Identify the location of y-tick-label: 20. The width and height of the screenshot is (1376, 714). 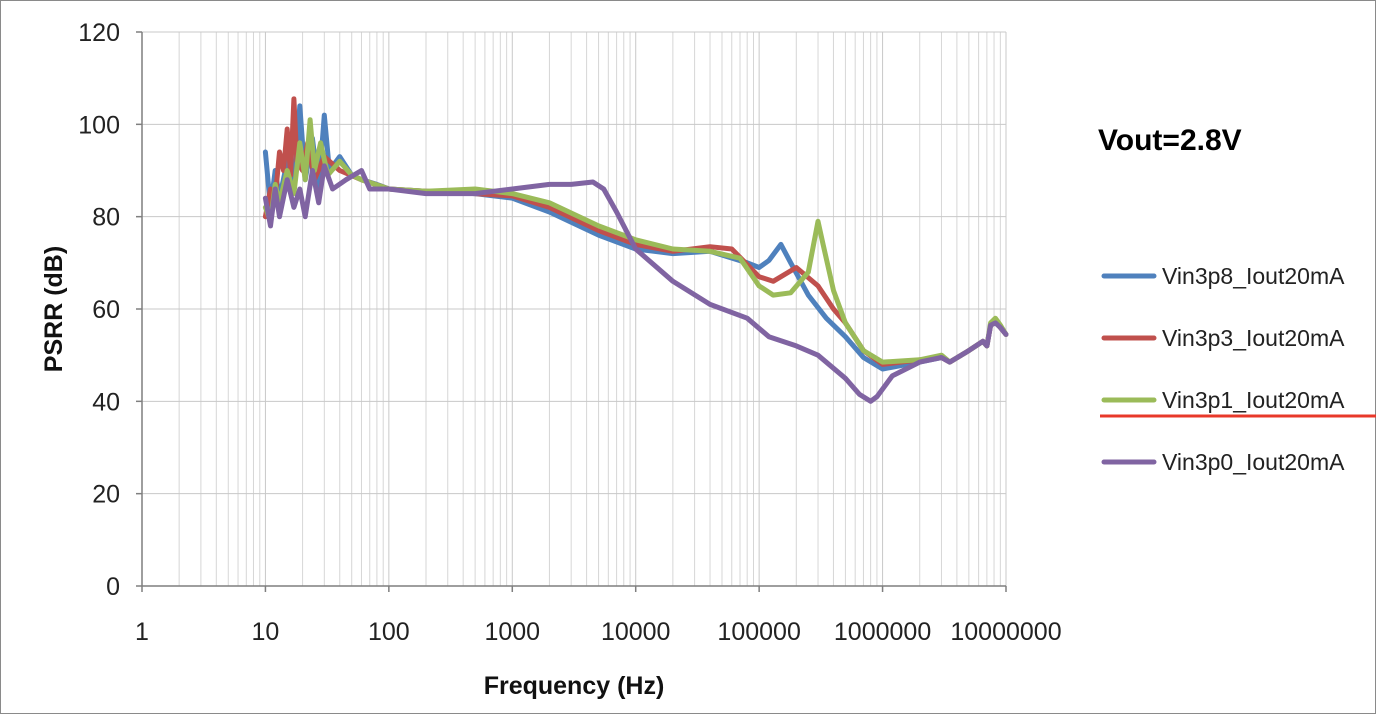
(106, 495).